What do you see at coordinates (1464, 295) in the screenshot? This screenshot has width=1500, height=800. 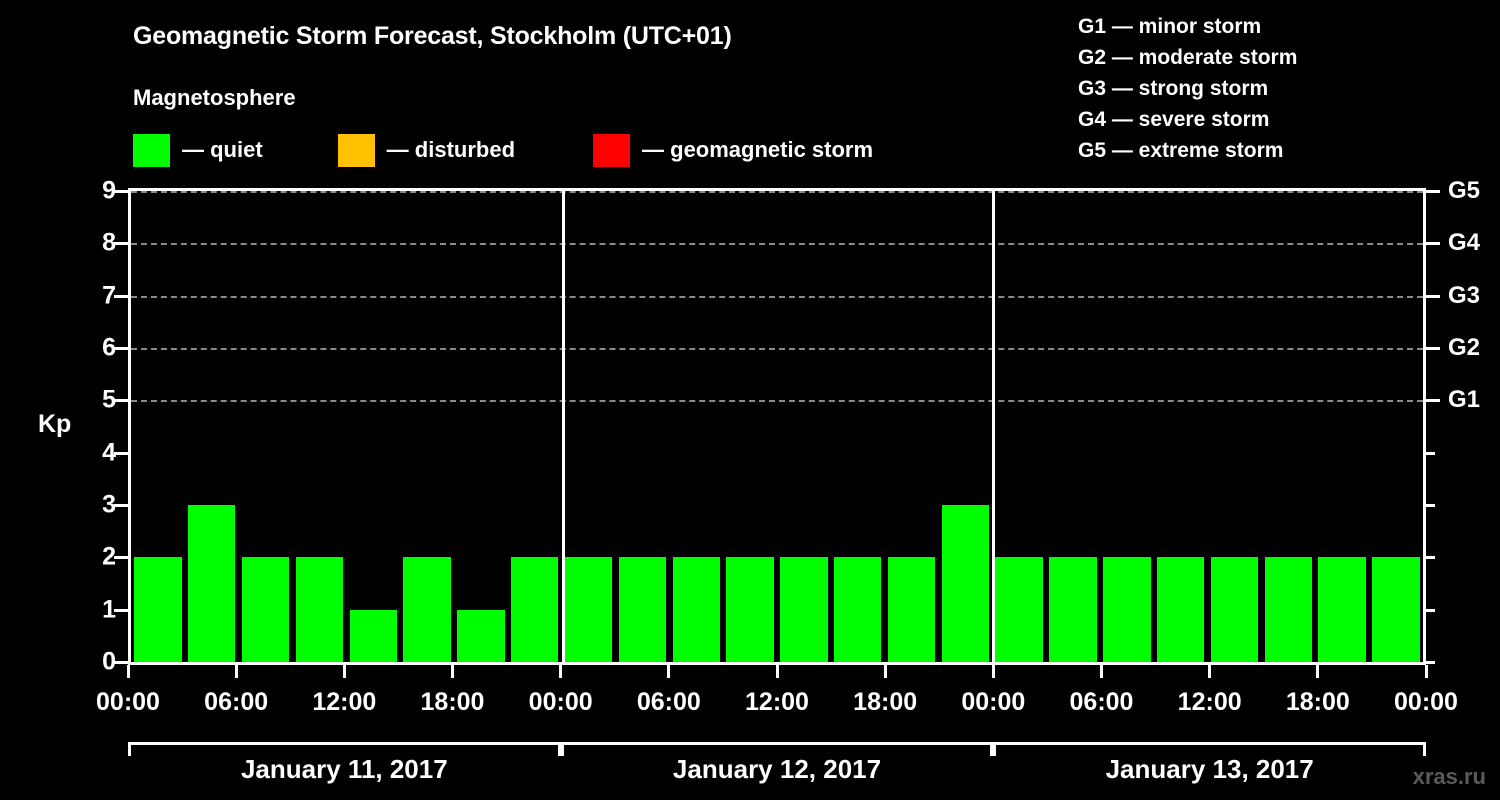 I see `right-axis-label-G3: G3` at bounding box center [1464, 295].